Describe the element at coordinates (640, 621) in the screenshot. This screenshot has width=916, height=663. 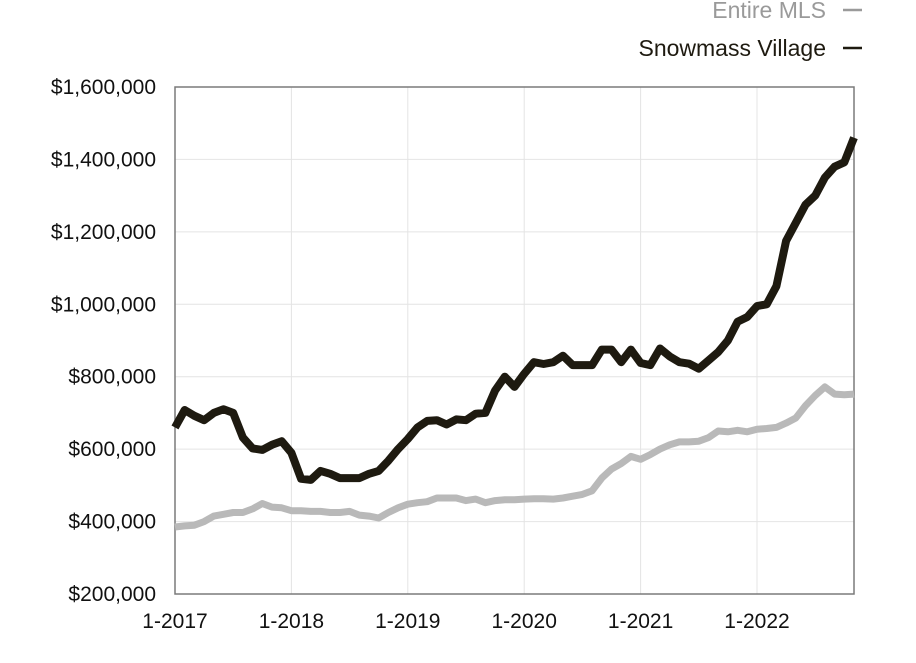
I see `x-tick-label: 1-2021` at that location.